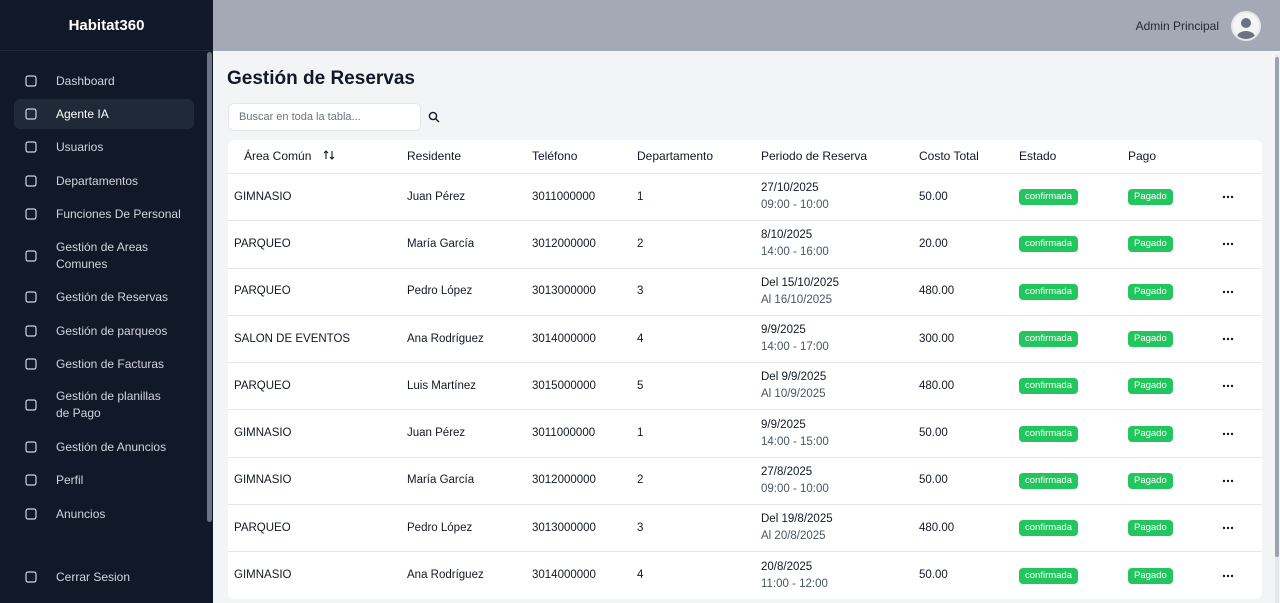 The image size is (1280, 603). I want to click on column-header: Costo Total, so click(949, 156).